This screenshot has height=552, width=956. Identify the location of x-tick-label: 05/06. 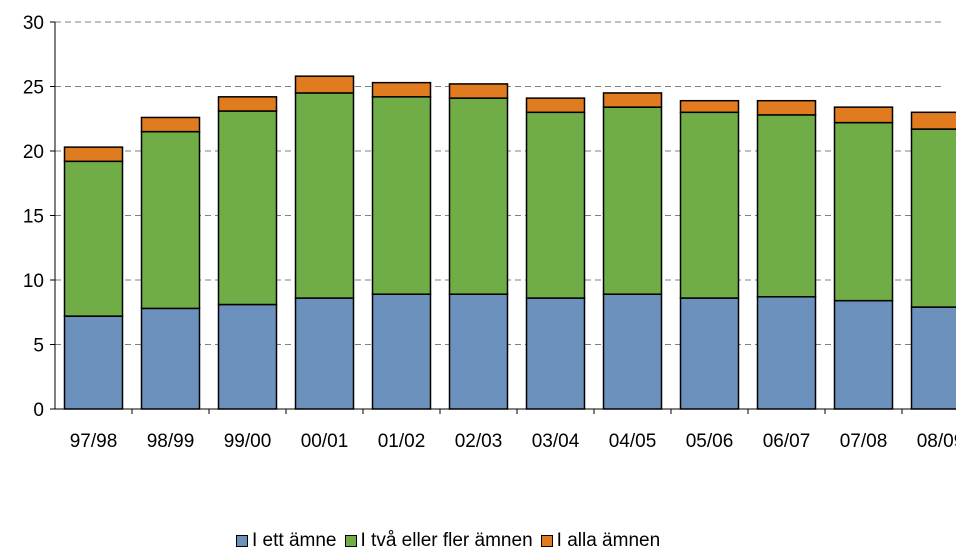
(710, 441).